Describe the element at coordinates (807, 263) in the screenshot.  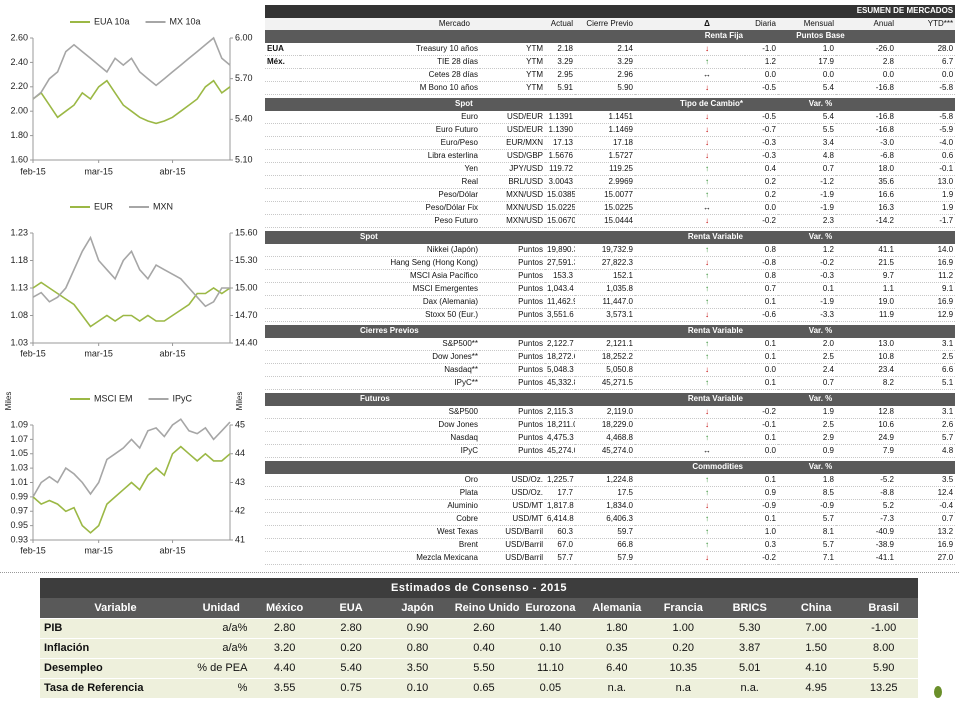
I see `cell: -0.2` at that location.